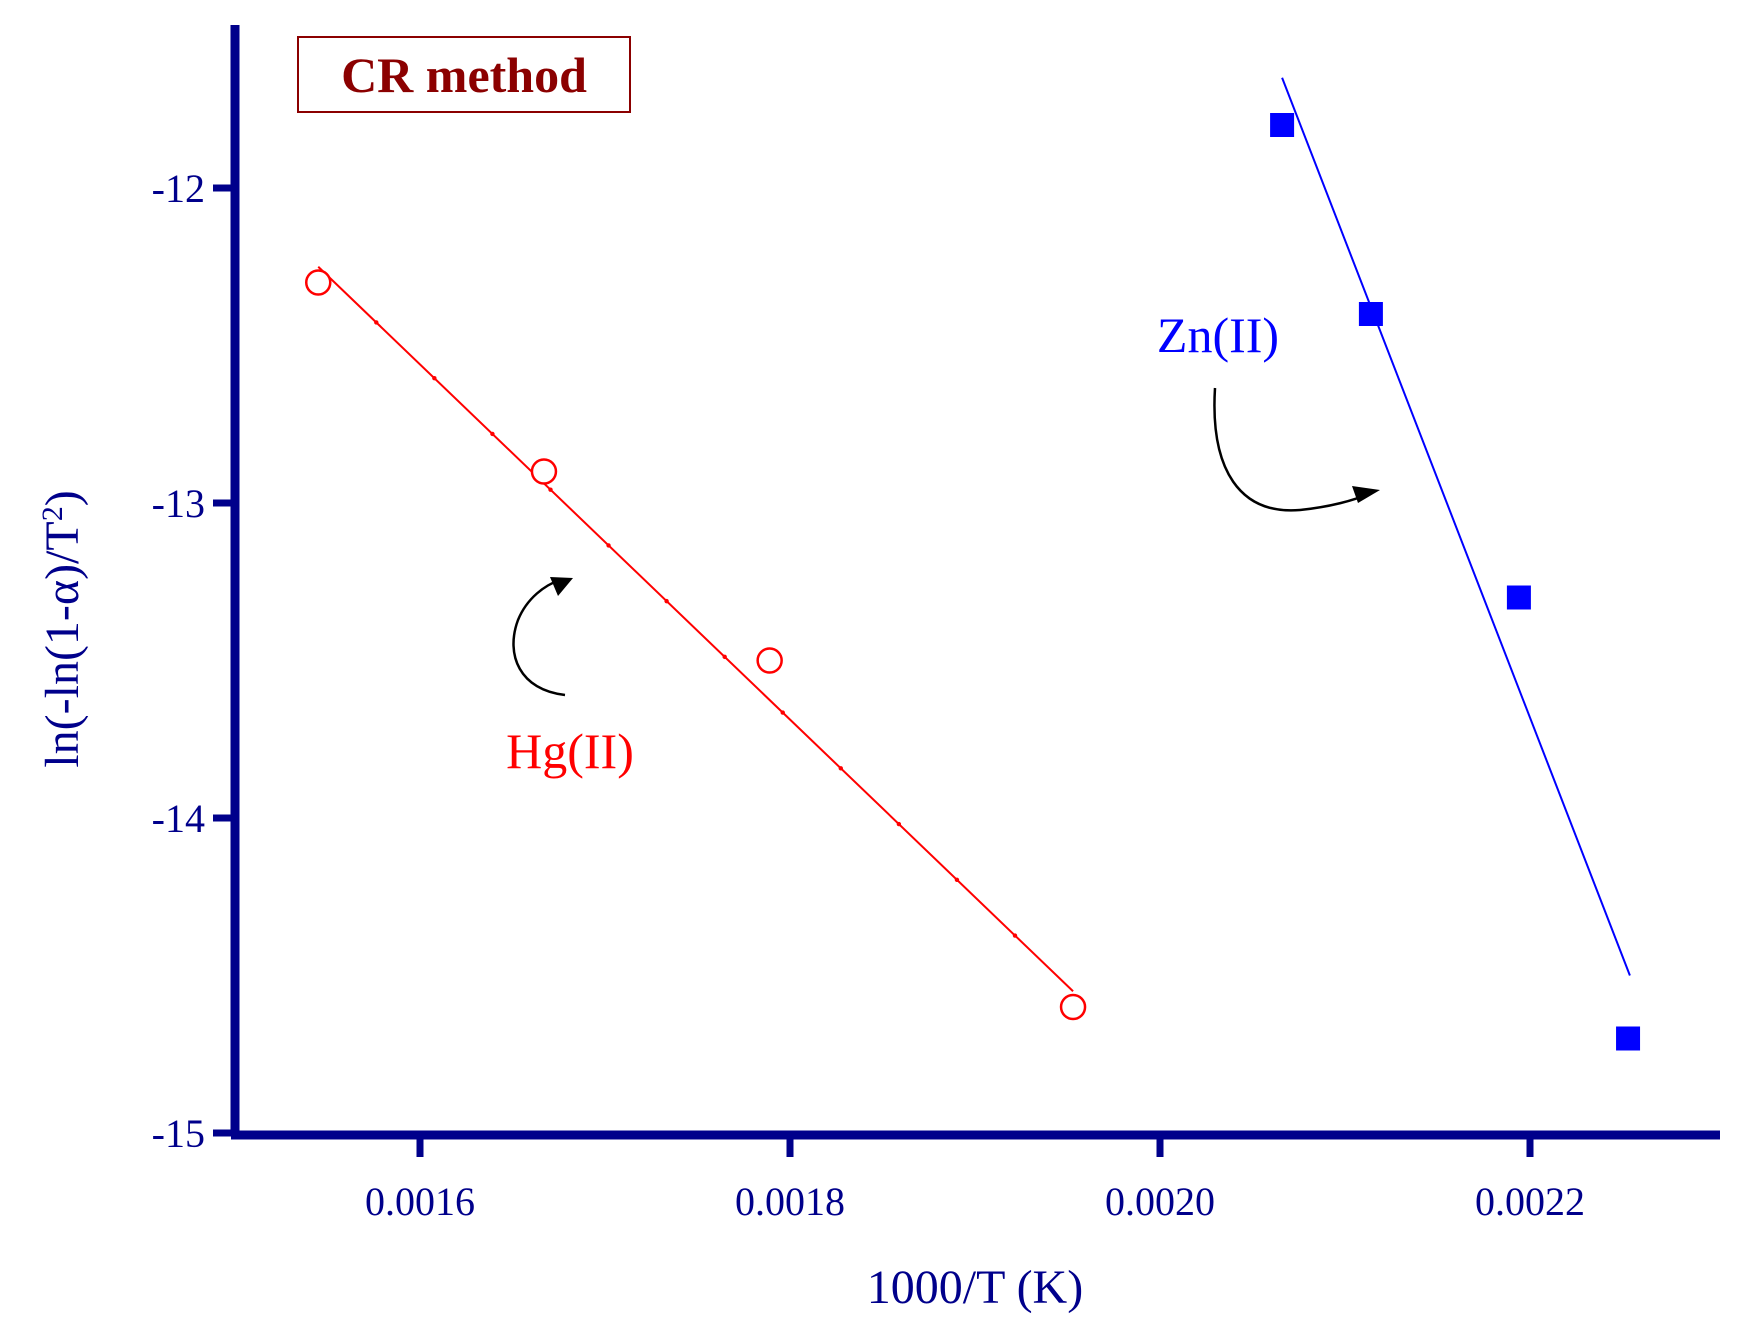  Describe the element at coordinates (1218, 335) in the screenshot. I see `series-label-zn: Zn(II)` at that location.